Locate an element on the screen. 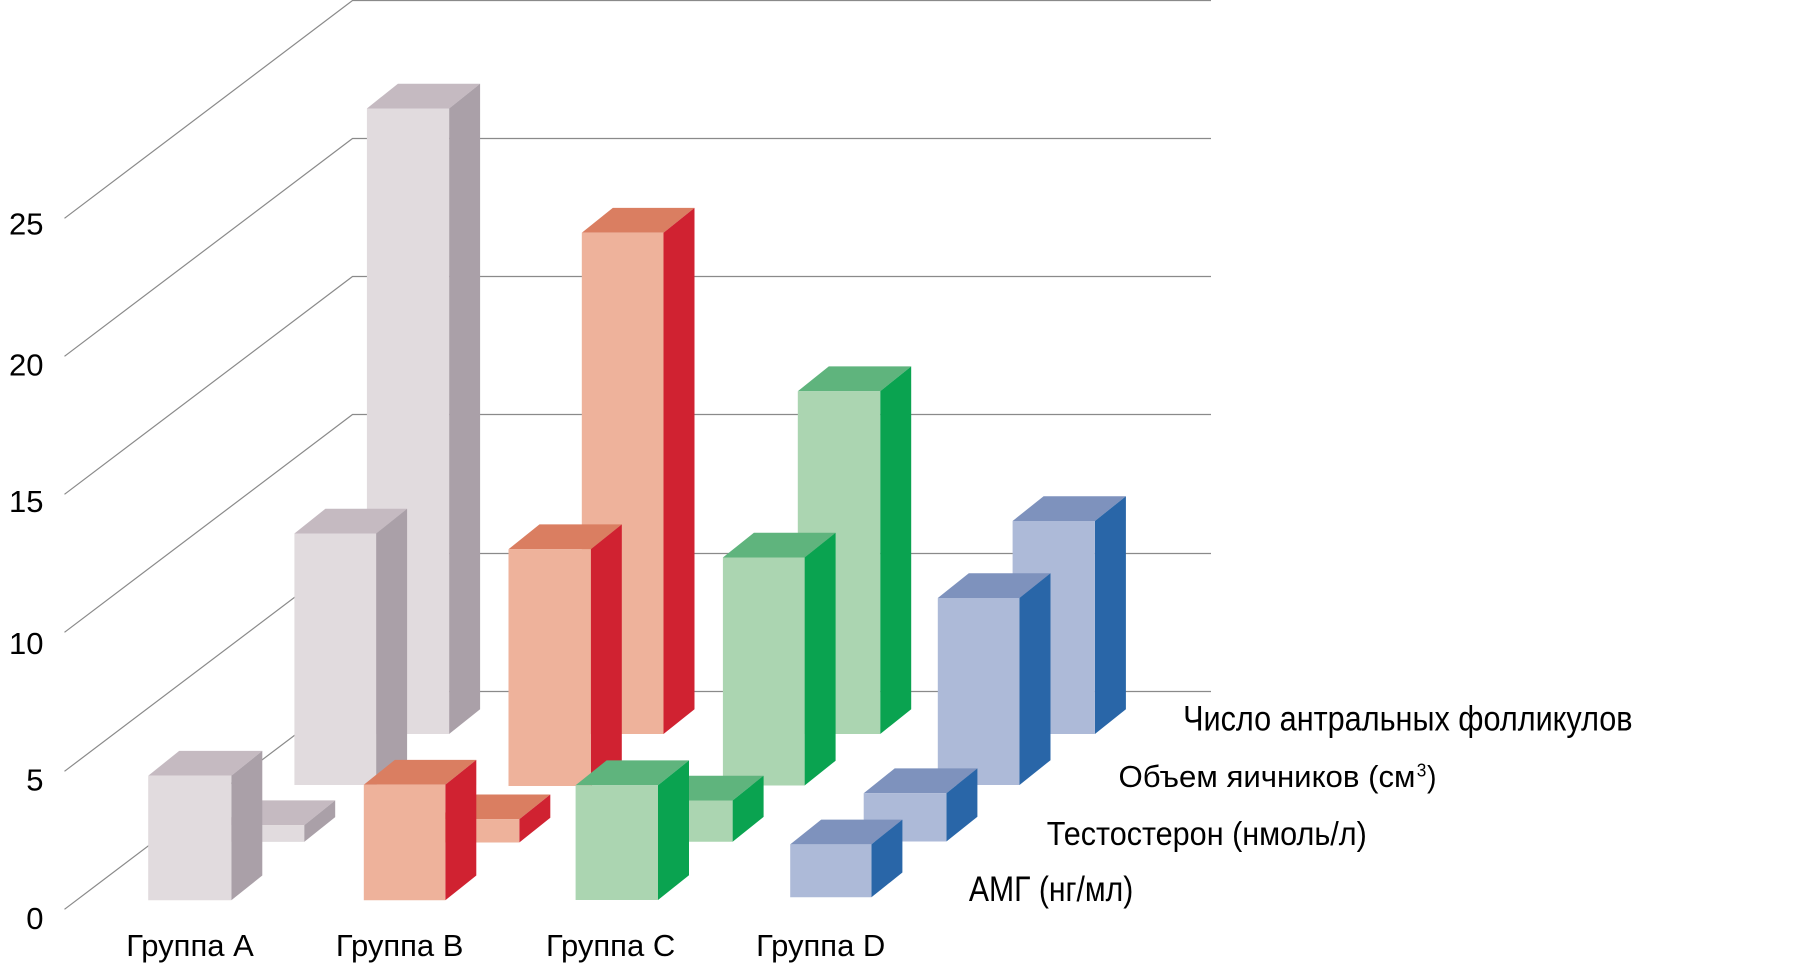 The image size is (1801, 976). svg-text: Группа C is located at coordinates (610, 945).